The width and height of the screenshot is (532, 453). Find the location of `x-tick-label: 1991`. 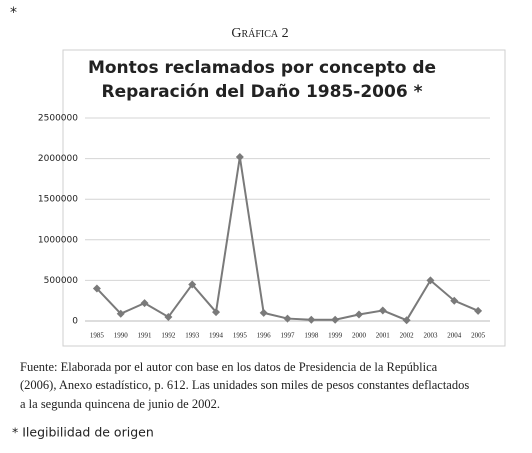

x-tick-label: 1991 is located at coordinates (145, 336).